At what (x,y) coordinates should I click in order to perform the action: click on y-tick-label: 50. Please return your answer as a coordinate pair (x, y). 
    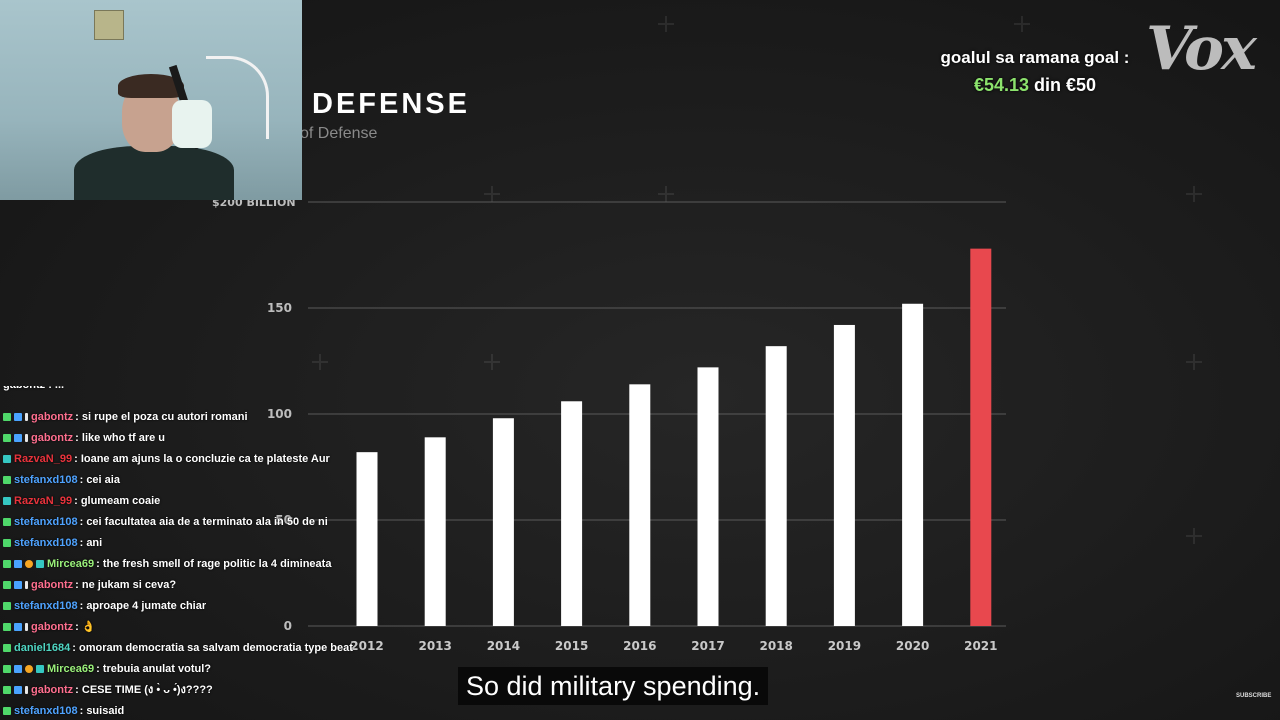
    Looking at the image, I should click on (283, 520).